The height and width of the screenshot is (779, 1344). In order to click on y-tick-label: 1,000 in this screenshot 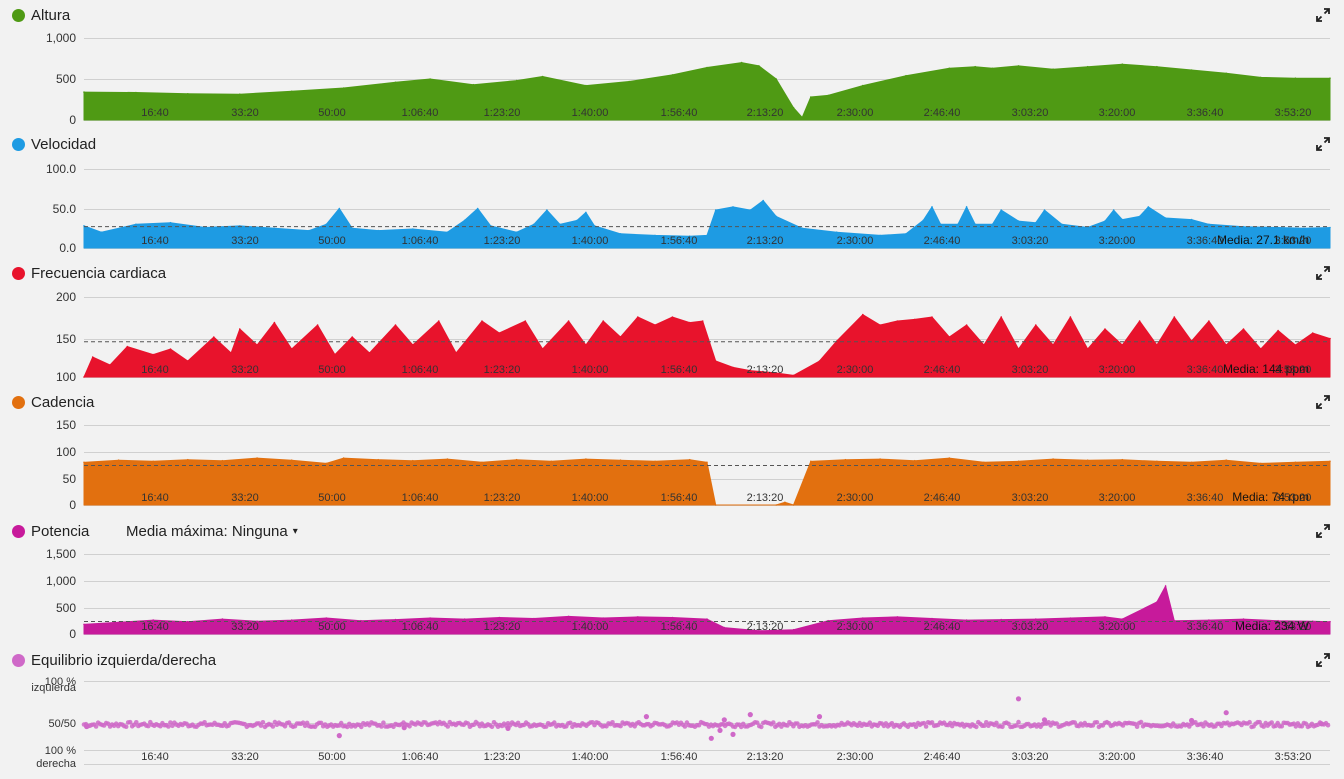, I will do `click(61, 38)`.